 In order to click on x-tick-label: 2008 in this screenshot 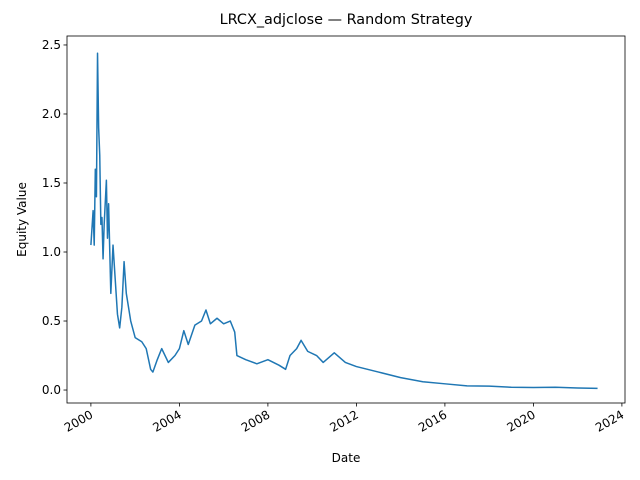, I will do `click(255, 420)`.